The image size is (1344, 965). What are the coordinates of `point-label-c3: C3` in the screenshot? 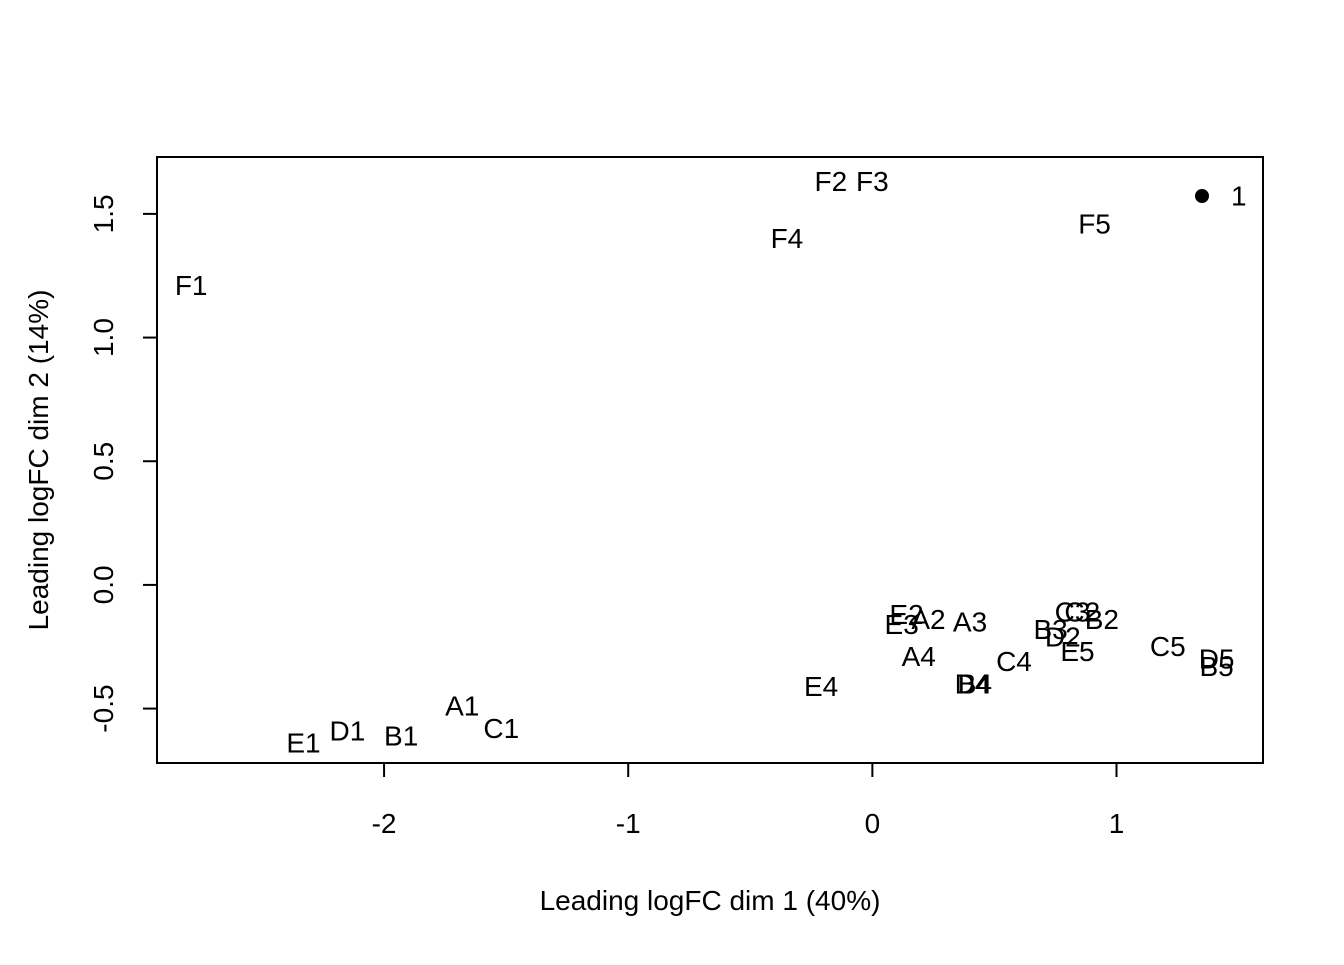 It's located at (1073, 612).